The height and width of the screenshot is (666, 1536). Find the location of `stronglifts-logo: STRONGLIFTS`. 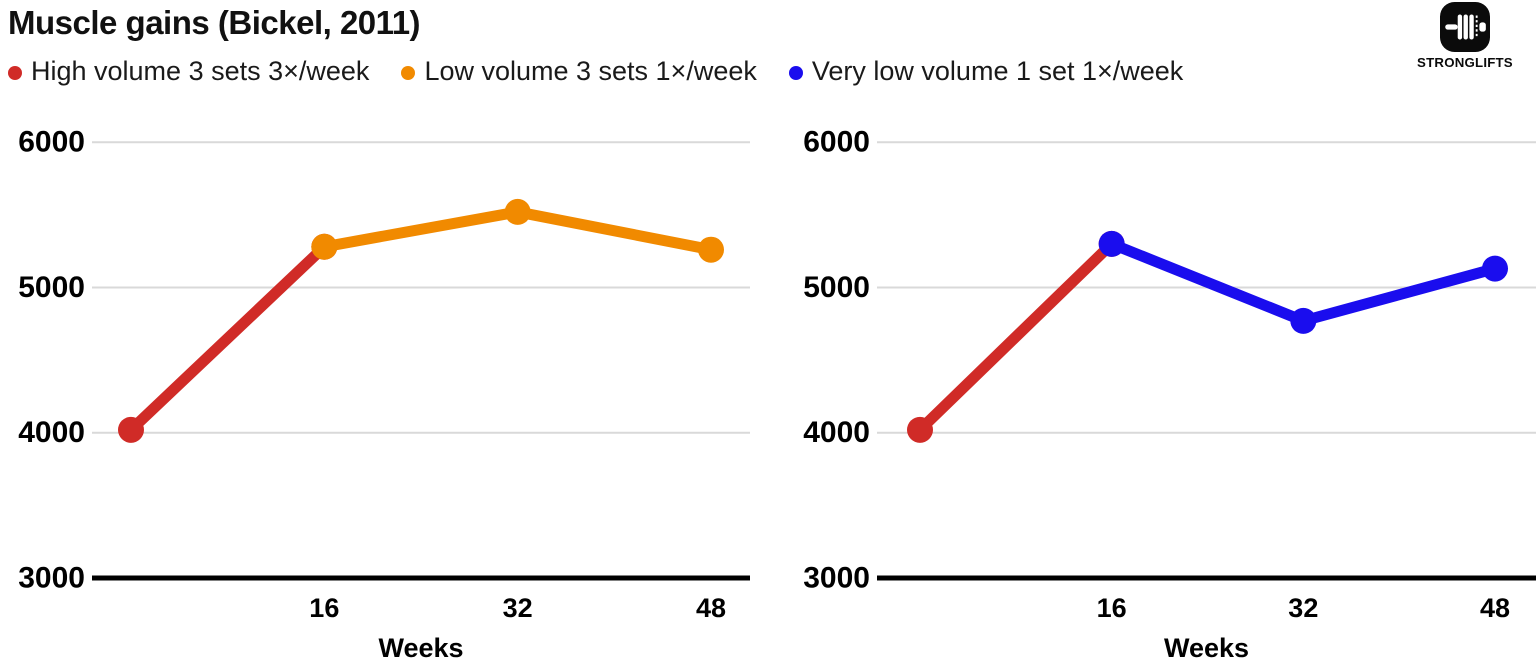

stronglifts-logo: STRONGLIFTS is located at coordinates (1465, 36).